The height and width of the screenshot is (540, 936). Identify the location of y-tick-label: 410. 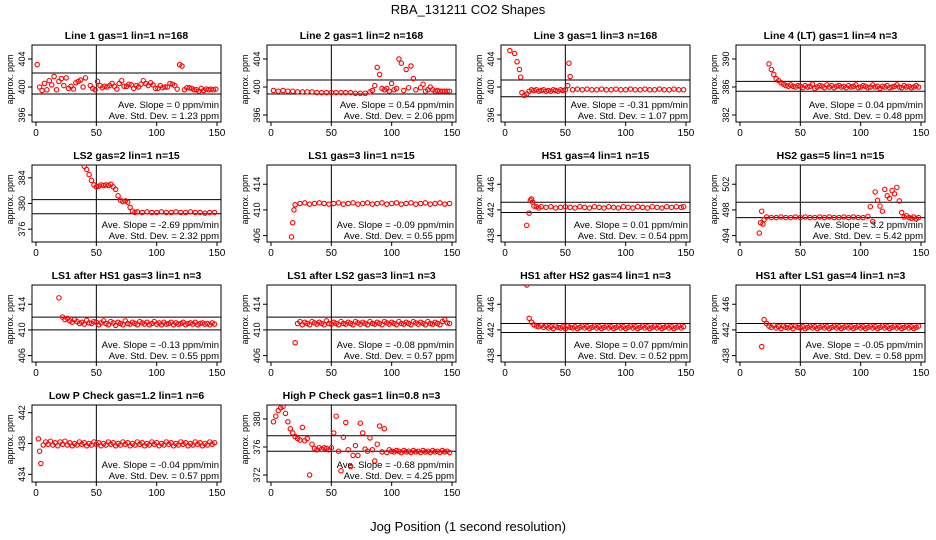
(257, 209).